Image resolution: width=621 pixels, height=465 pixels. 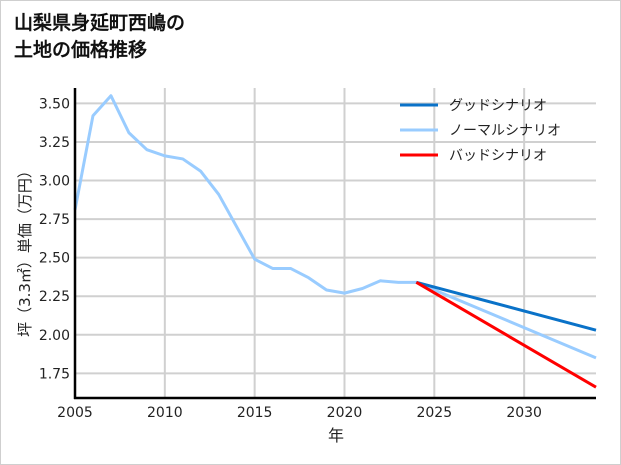 What do you see at coordinates (336, 435) in the screenshot?
I see `x-axis-label: 年` at bounding box center [336, 435].